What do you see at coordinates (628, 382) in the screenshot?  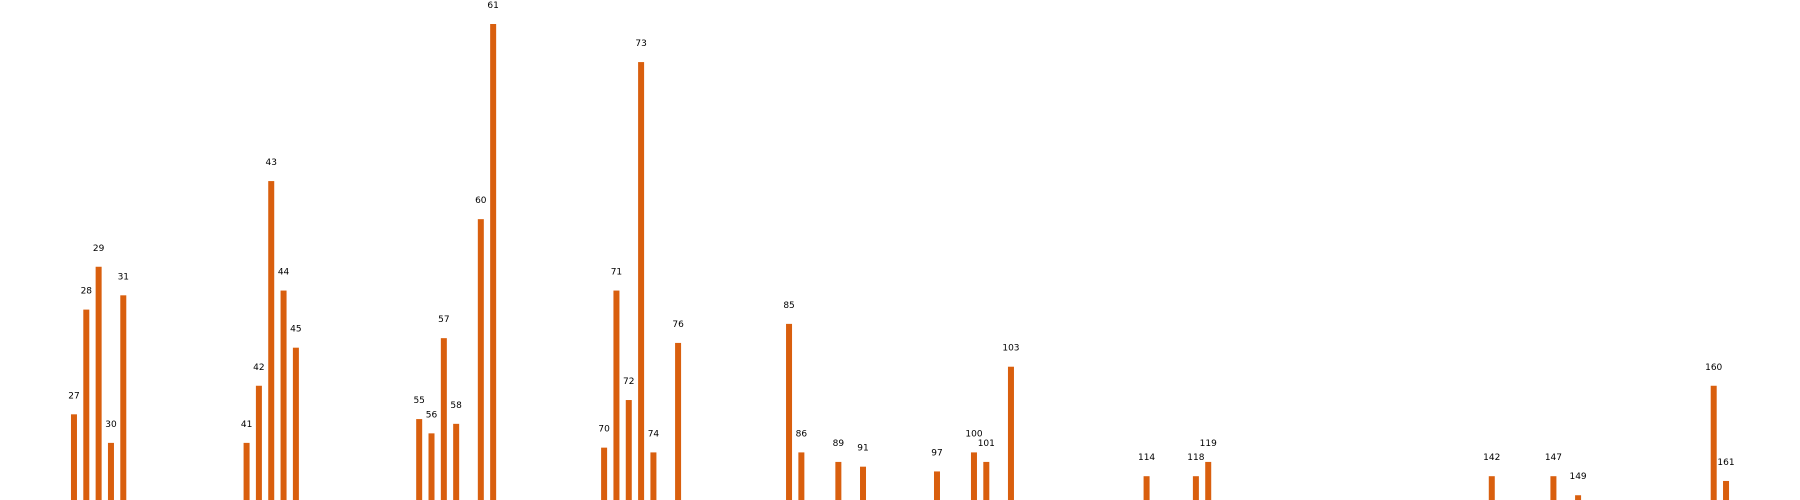 I see `bar-label-72: 72` at bounding box center [628, 382].